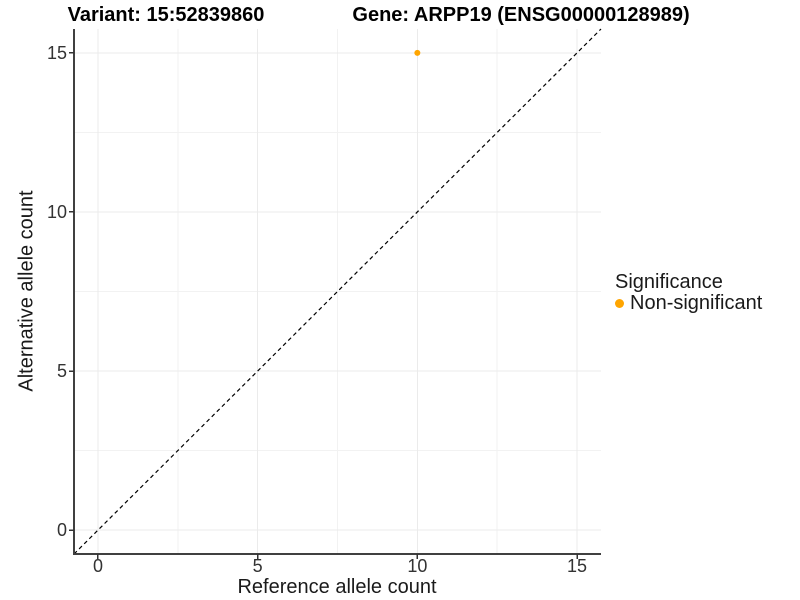 This screenshot has width=800, height=600. I want to click on legend: Significance Non-significant, so click(688, 292).